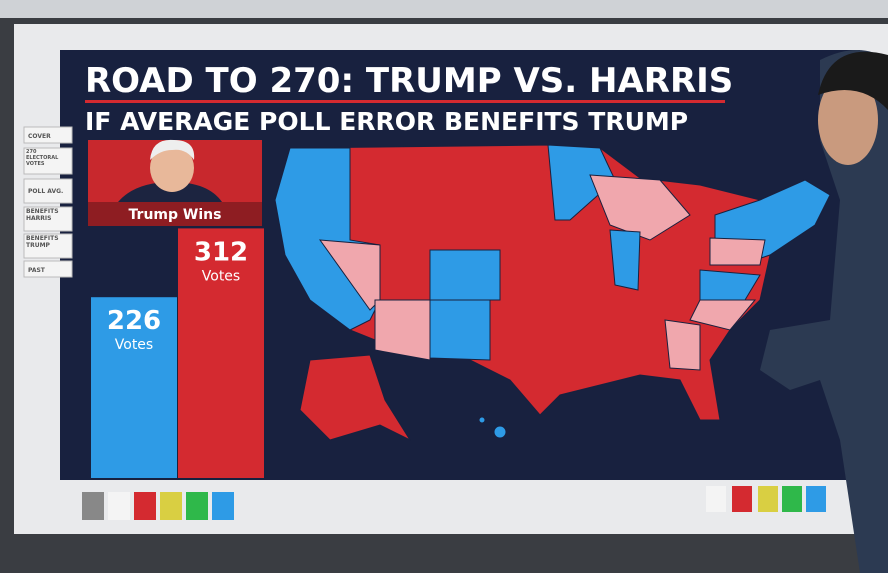 The width and height of the screenshot is (888, 573). Describe the element at coordinates (221, 252) in the screenshot. I see `vote-count: 312` at that location.